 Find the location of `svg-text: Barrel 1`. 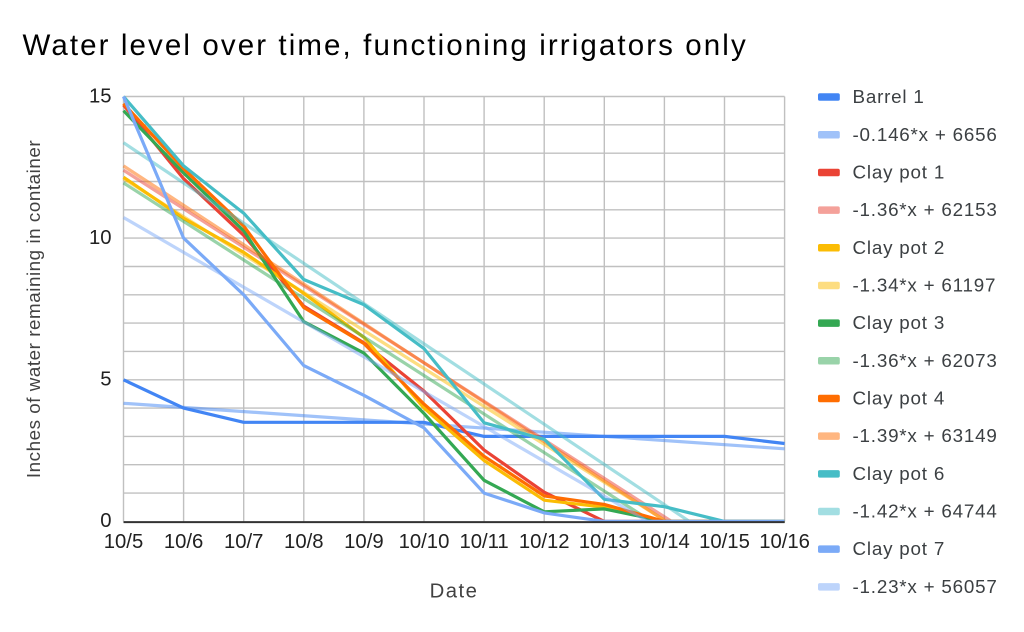

svg-text: Barrel 1 is located at coordinates (889, 96).